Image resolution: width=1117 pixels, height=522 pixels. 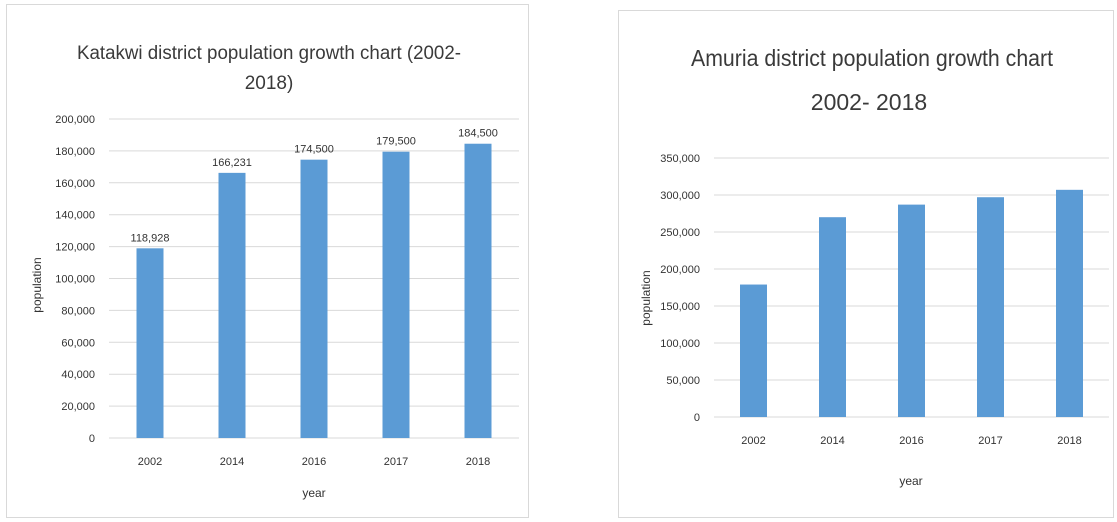 What do you see at coordinates (478, 134) in the screenshot?
I see `data-label: 184,500` at bounding box center [478, 134].